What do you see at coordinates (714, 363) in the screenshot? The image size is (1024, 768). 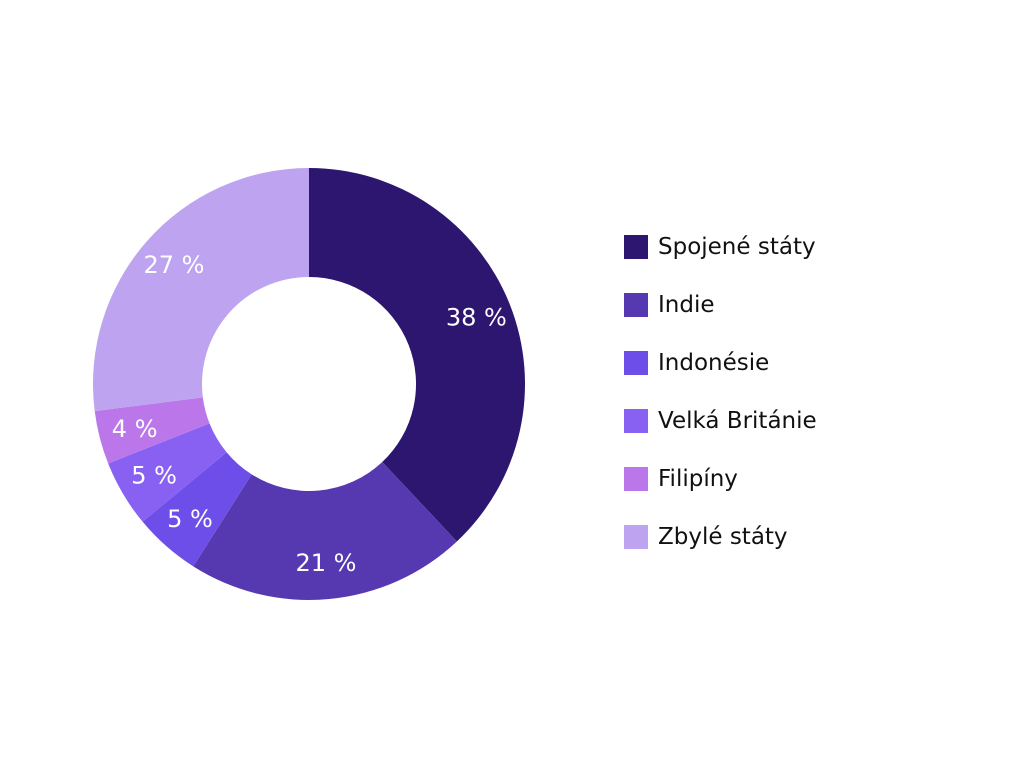 I see `legend-label: Indonésie` at bounding box center [714, 363].